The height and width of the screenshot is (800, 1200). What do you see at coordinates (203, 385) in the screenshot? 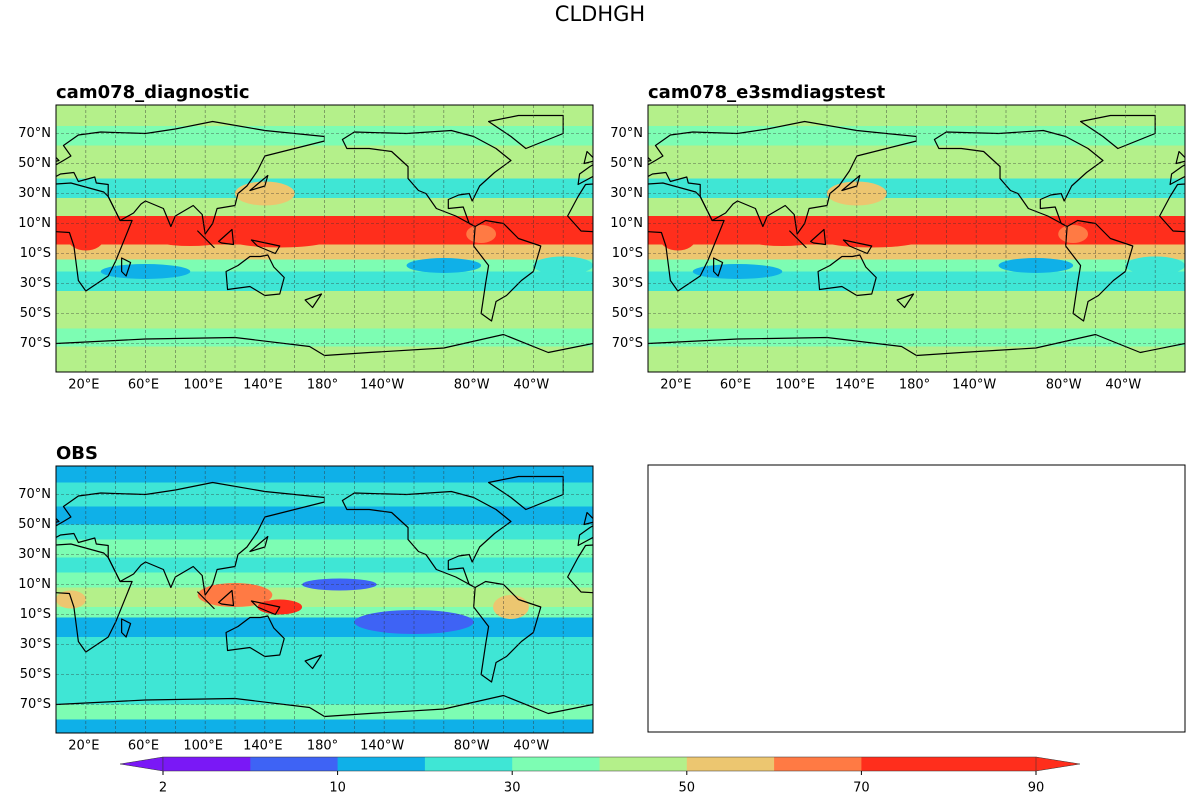
I see `lon-tick-label: 100°E` at bounding box center [203, 385].